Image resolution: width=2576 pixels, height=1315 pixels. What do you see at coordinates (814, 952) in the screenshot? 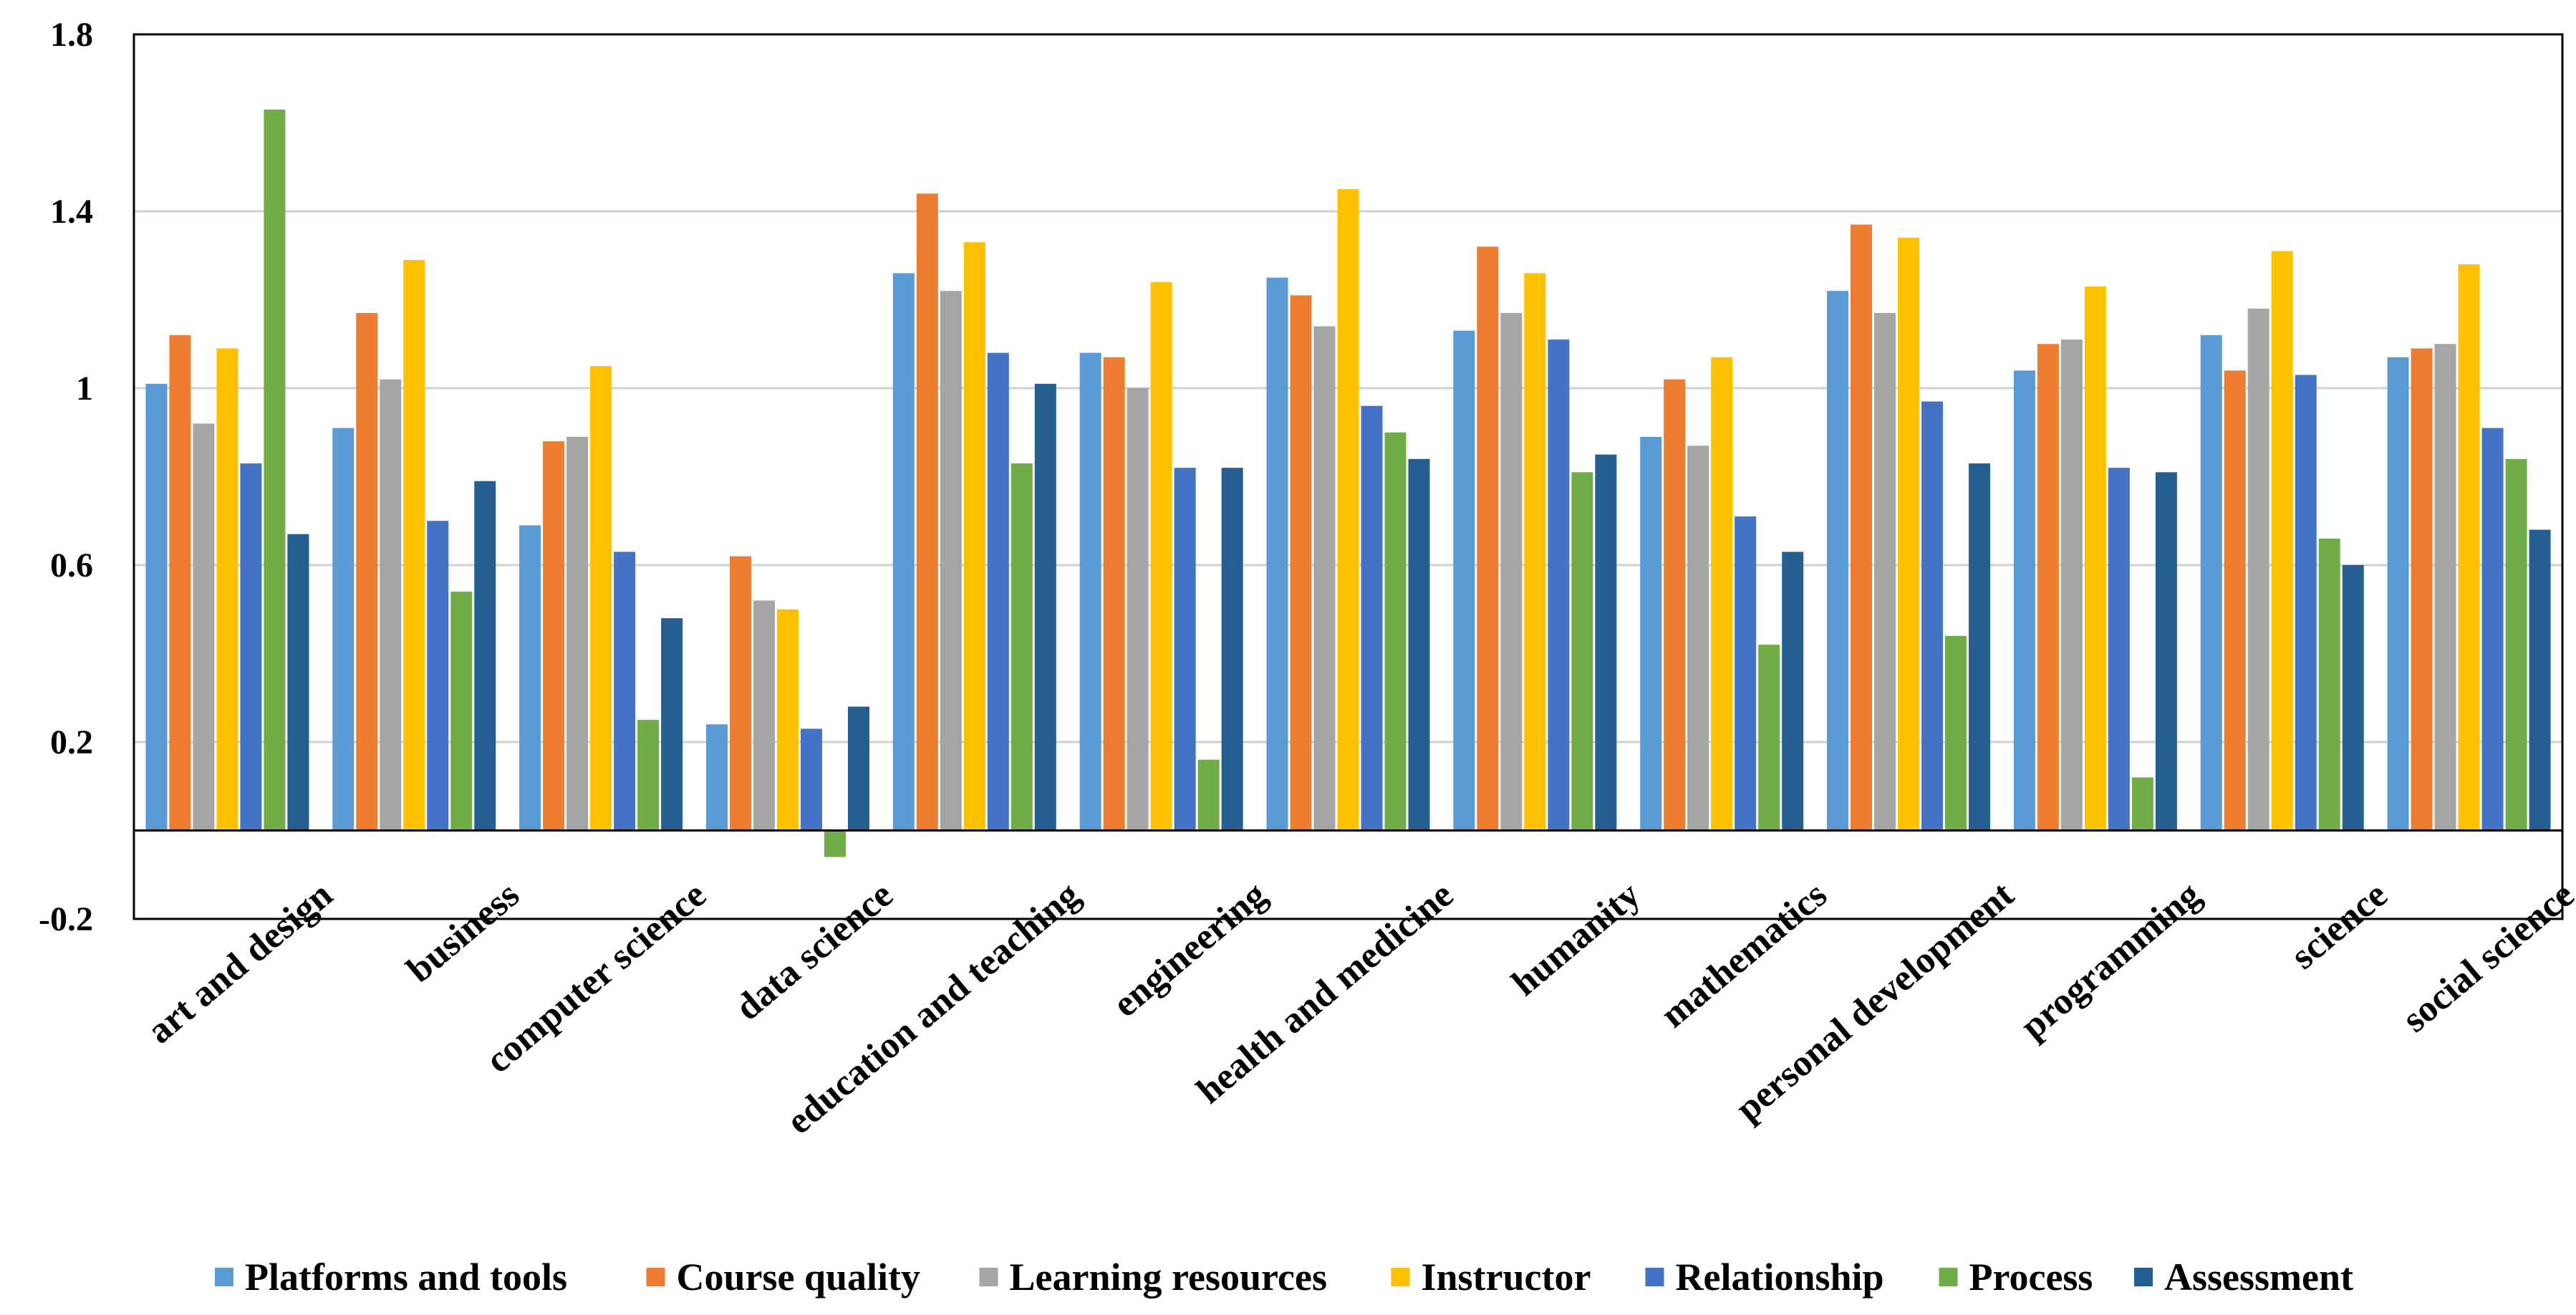
I see `x-category-label: data science` at bounding box center [814, 952].